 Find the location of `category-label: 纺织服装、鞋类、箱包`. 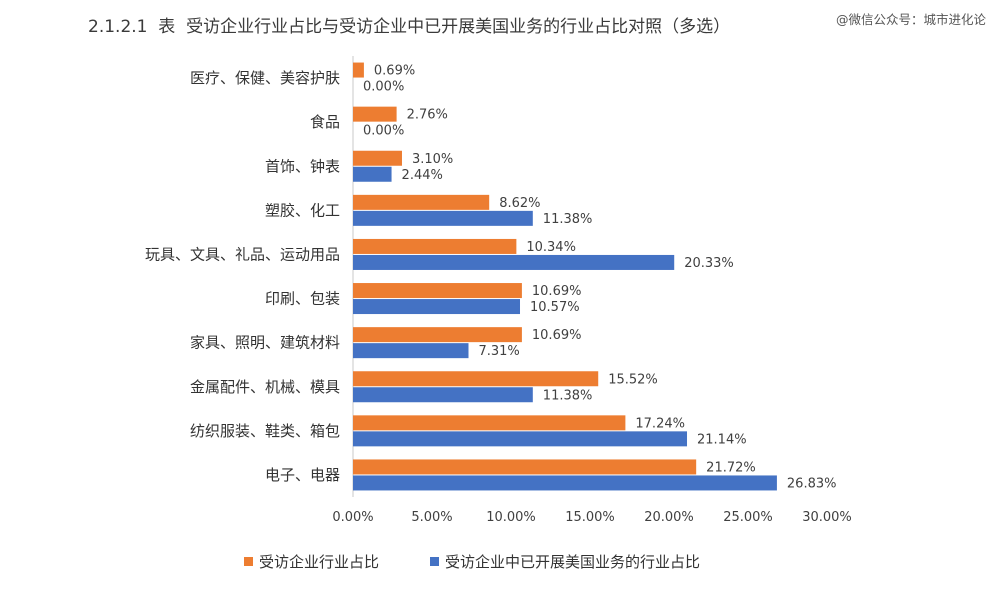

category-label: 纺织服装、鞋类、箱包 is located at coordinates (265, 431).